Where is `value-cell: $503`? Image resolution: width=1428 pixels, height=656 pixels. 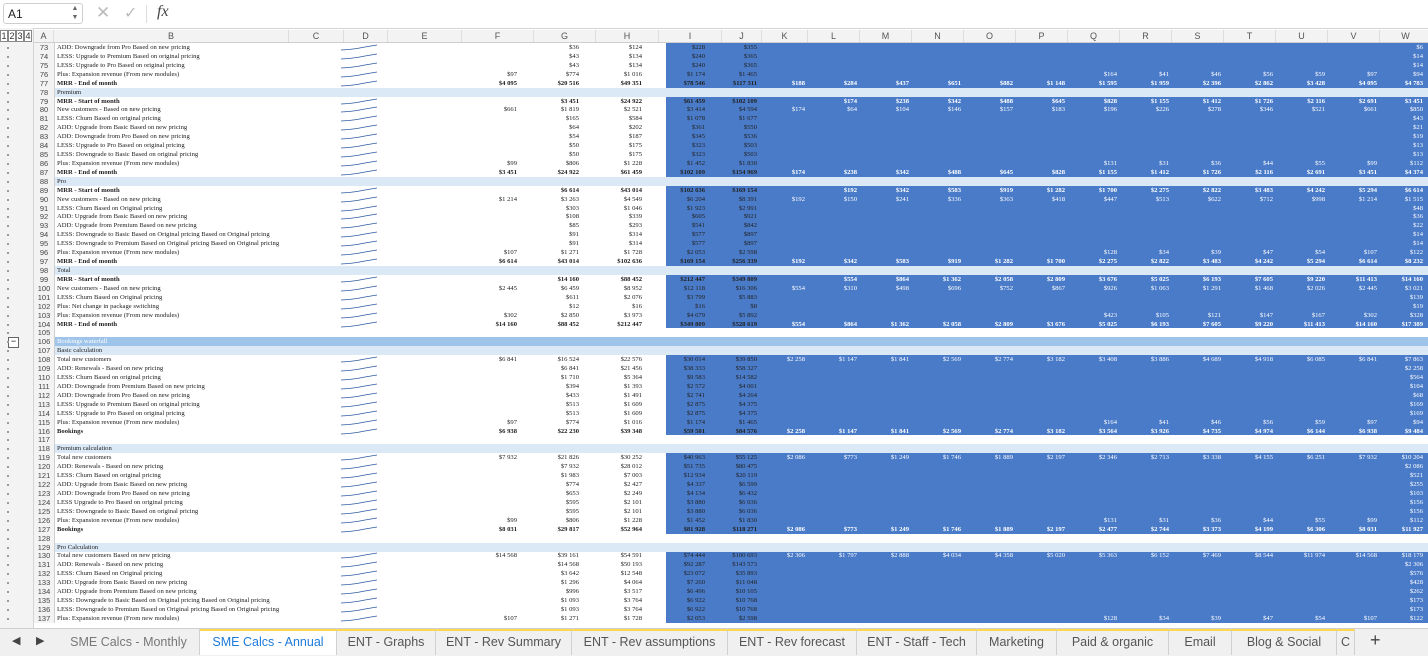 value-cell: $503 is located at coordinates (750, 146).